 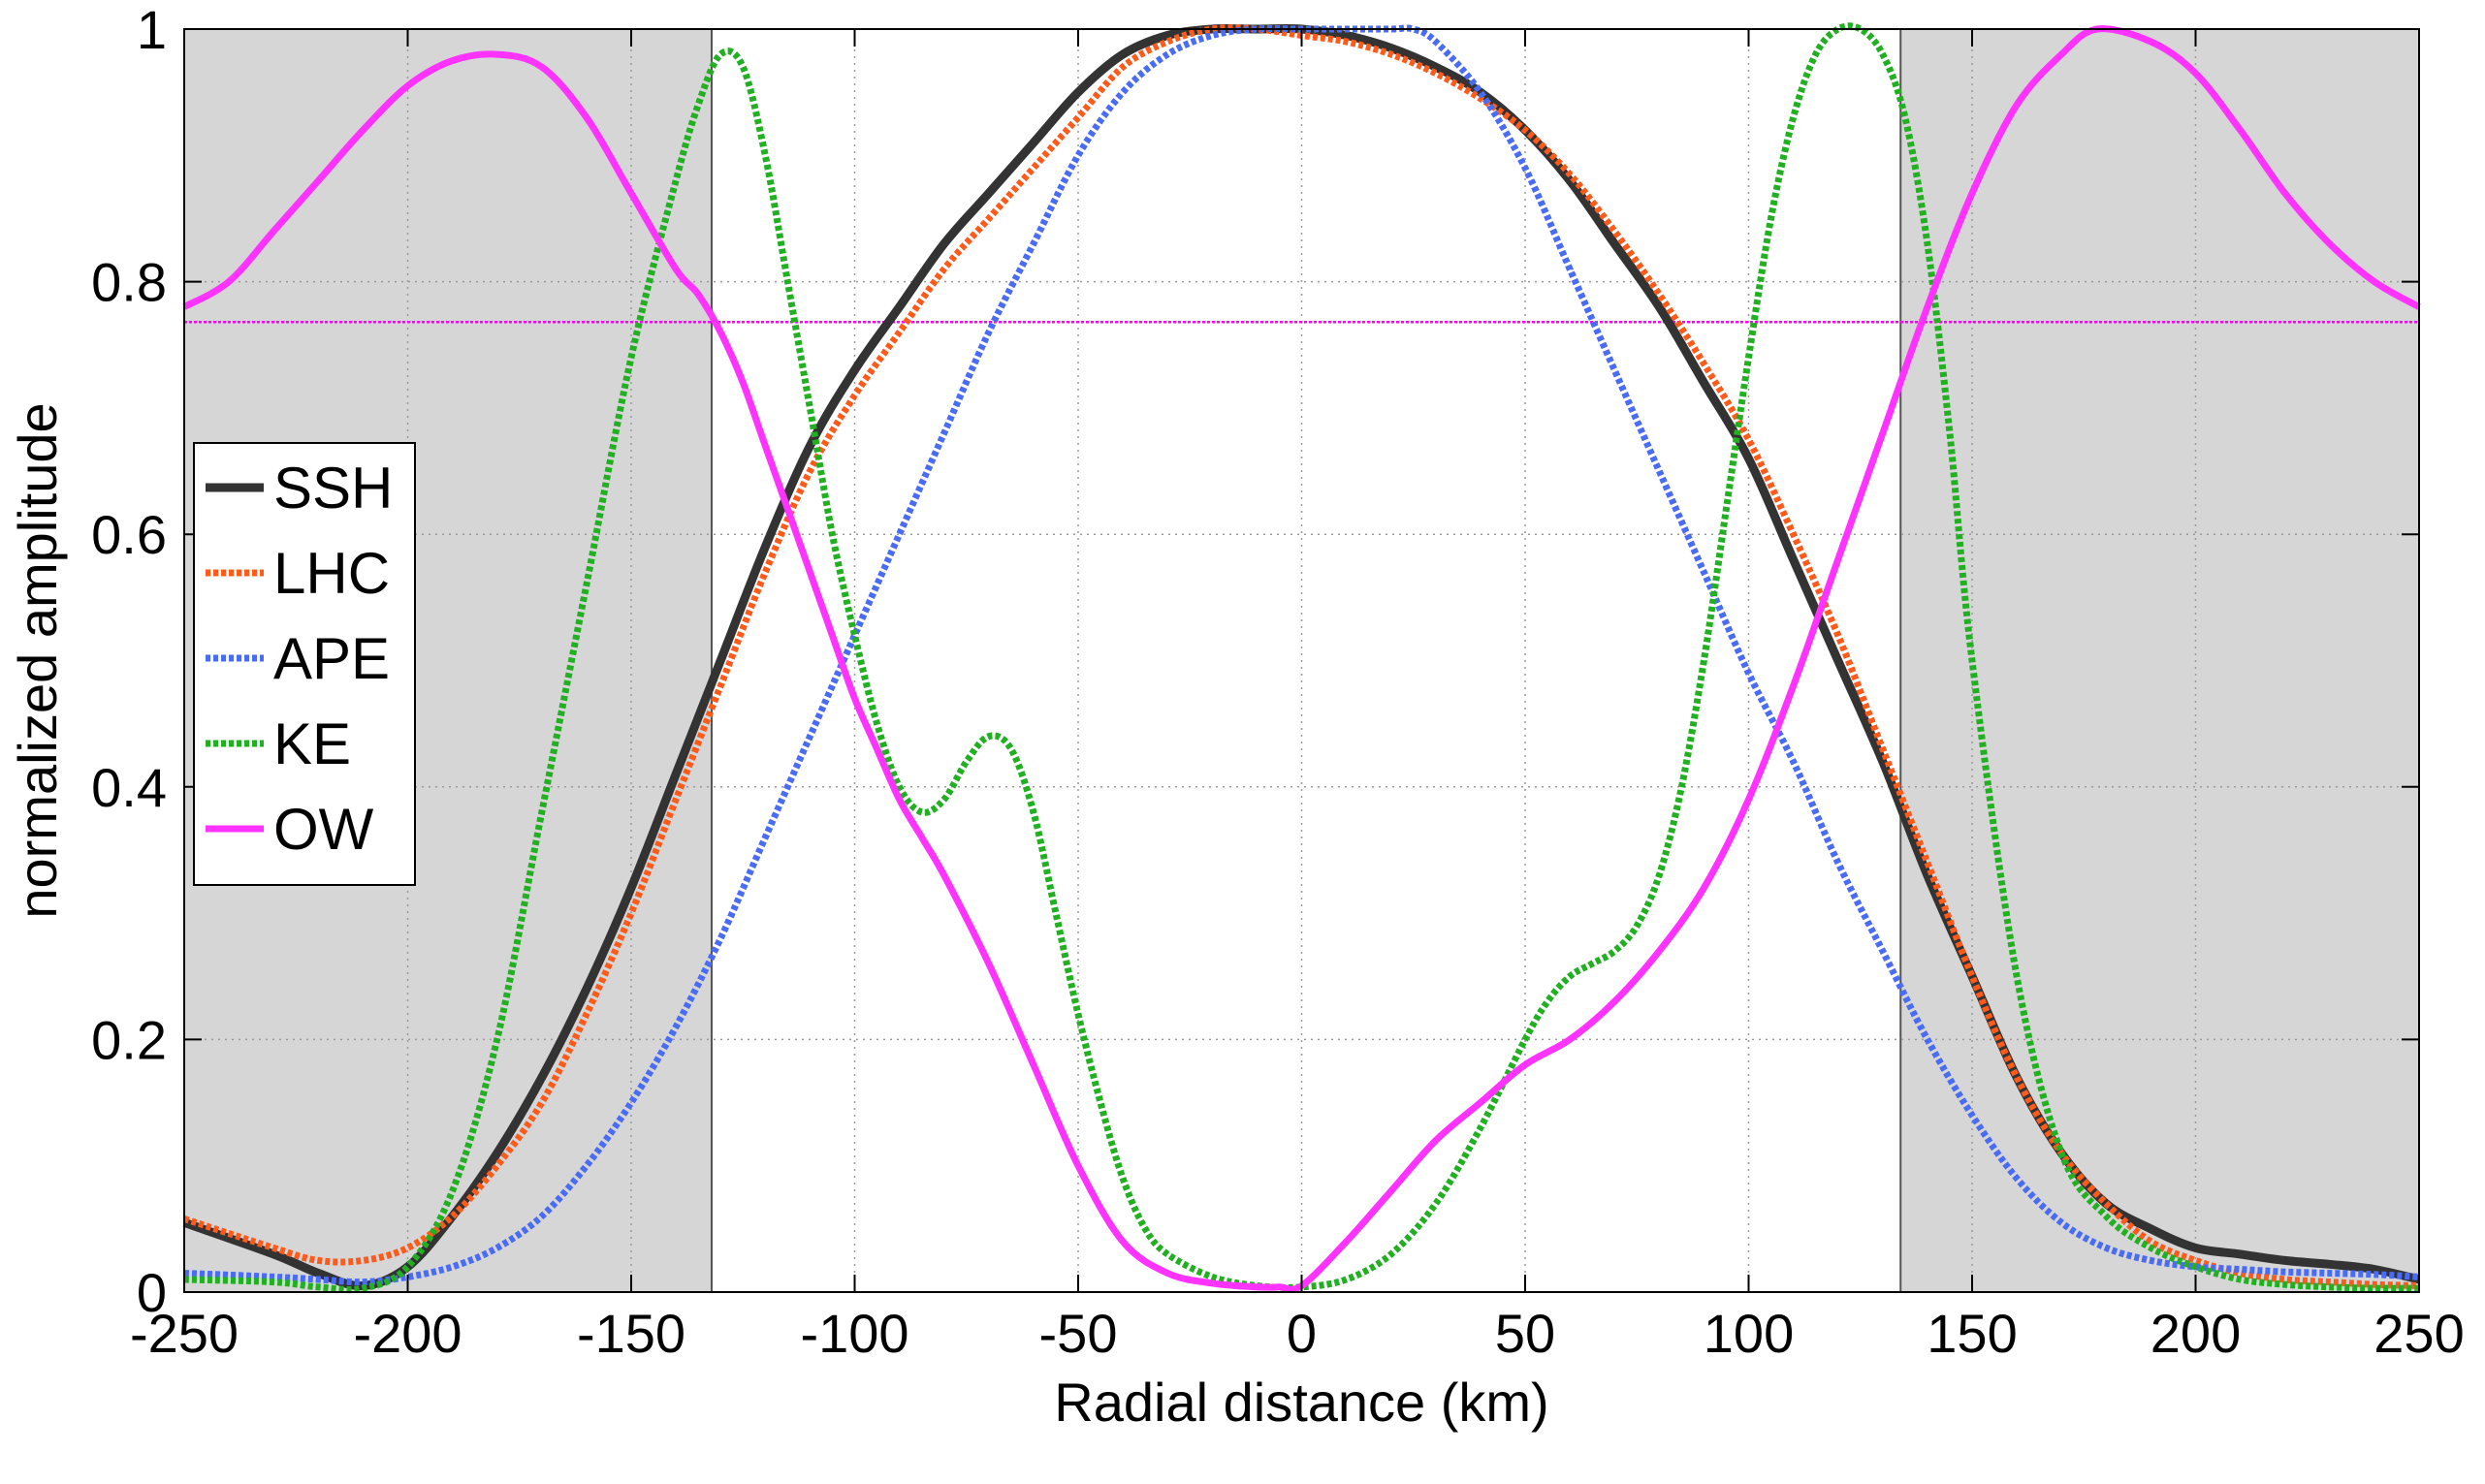 I want to click on y-tick-labels: 0 0.2 0.4 0.6 0.8 1, so click(x=129, y=661).